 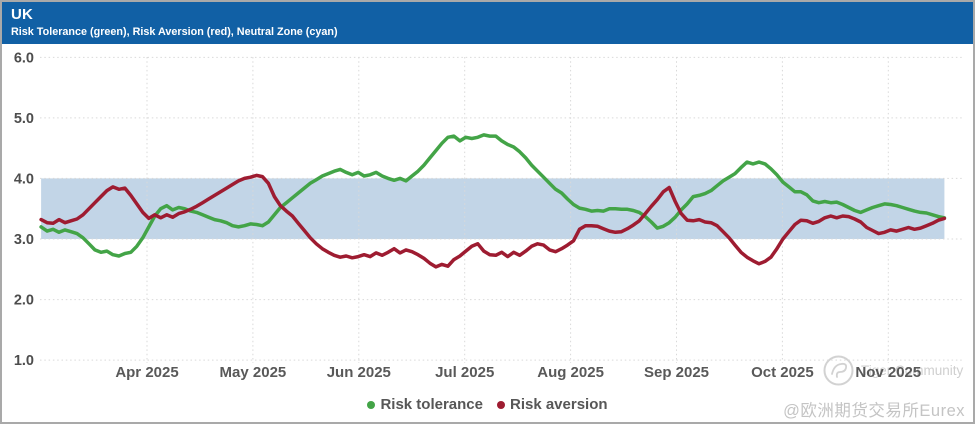 I want to click on y-axis-label: 4.0, so click(x=24, y=179).